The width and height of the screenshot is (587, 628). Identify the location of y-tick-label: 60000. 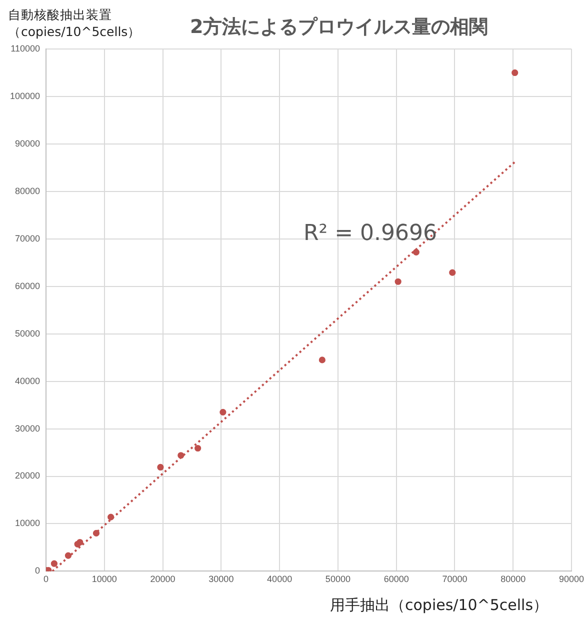
(27, 285).